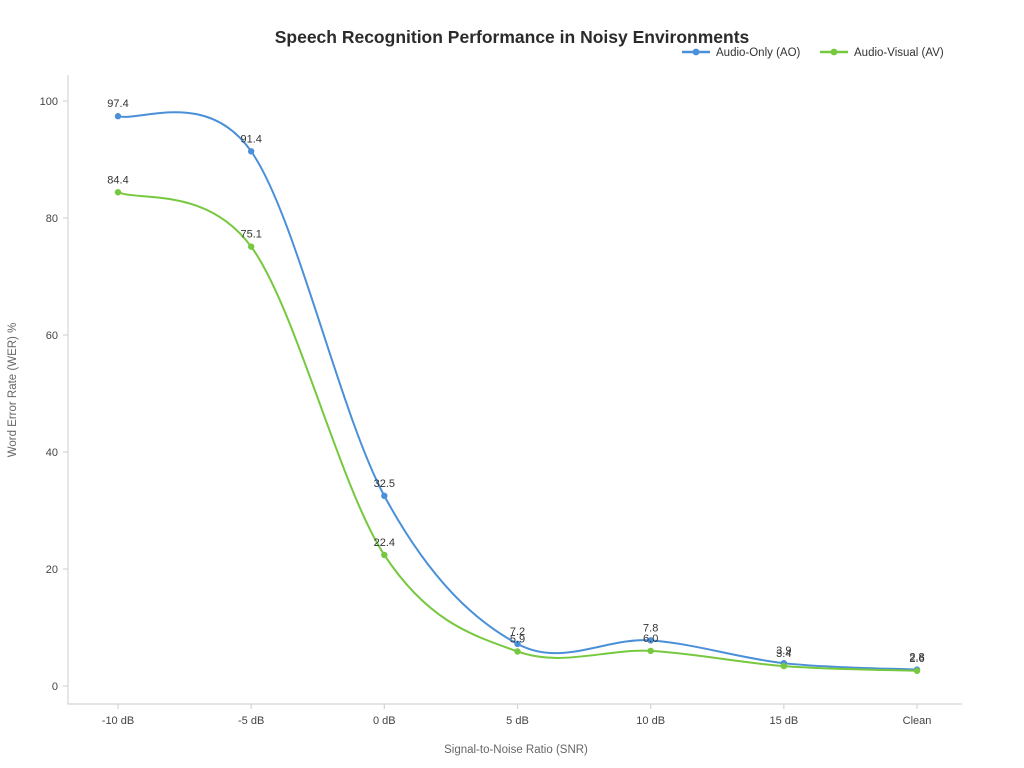  Describe the element at coordinates (52, 336) in the screenshot. I see `y-tick-label: 60` at that location.